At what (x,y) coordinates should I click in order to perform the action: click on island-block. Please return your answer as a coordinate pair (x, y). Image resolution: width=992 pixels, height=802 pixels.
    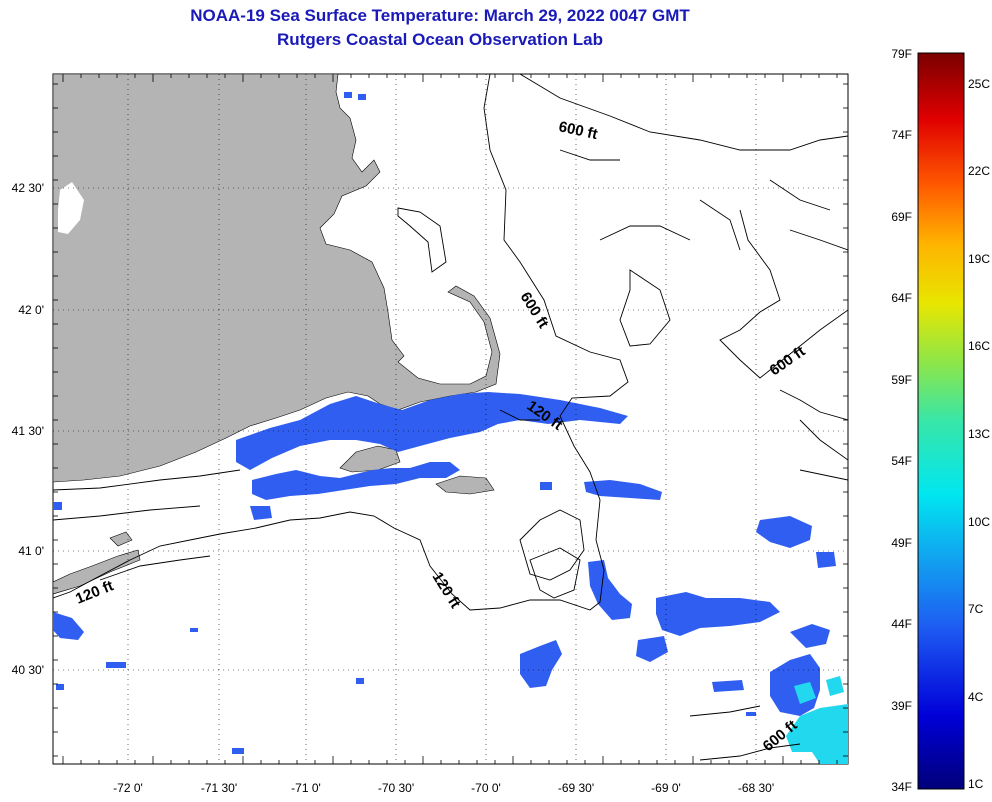
    Looking at the image, I should click on (121, 539).